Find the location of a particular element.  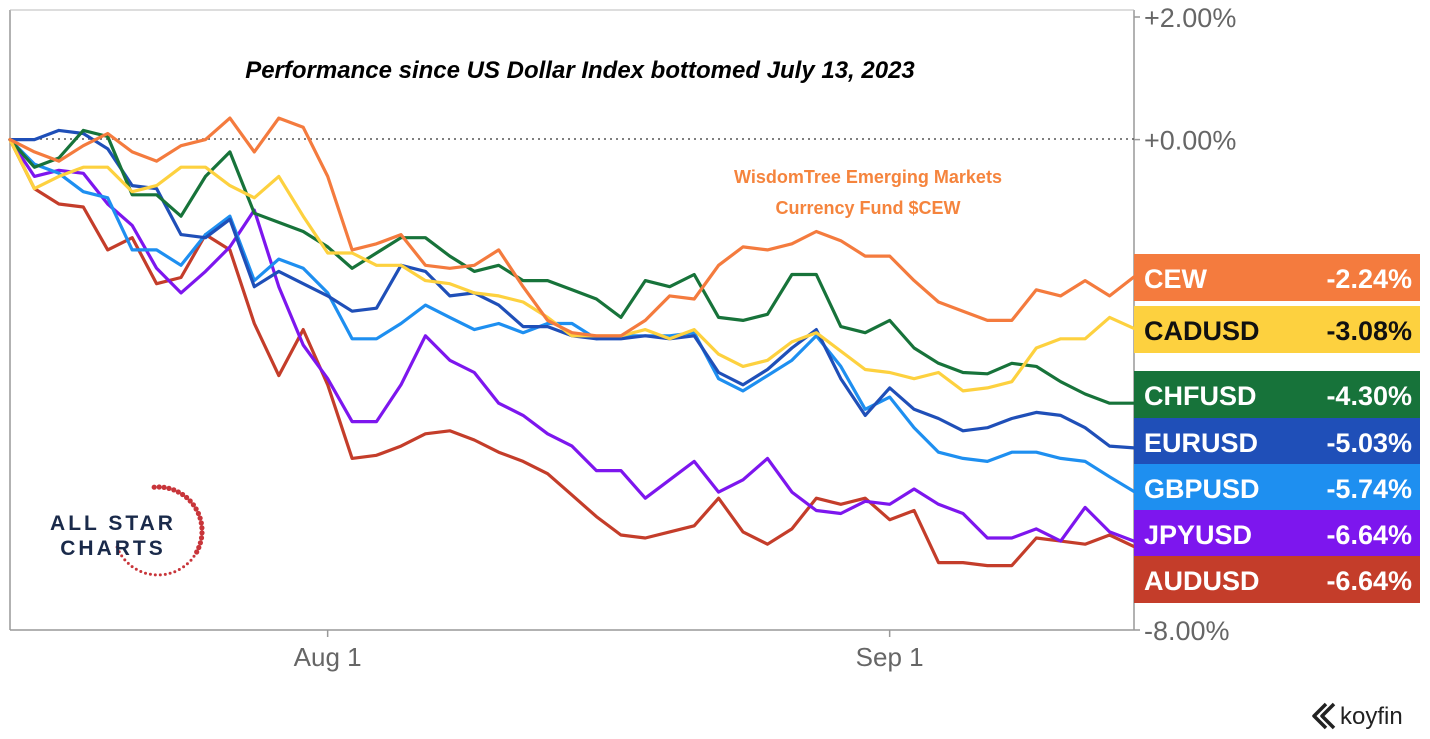

y-axis-ticks: +2.00% +0.00% -8.00% is located at coordinates (1185, 324).